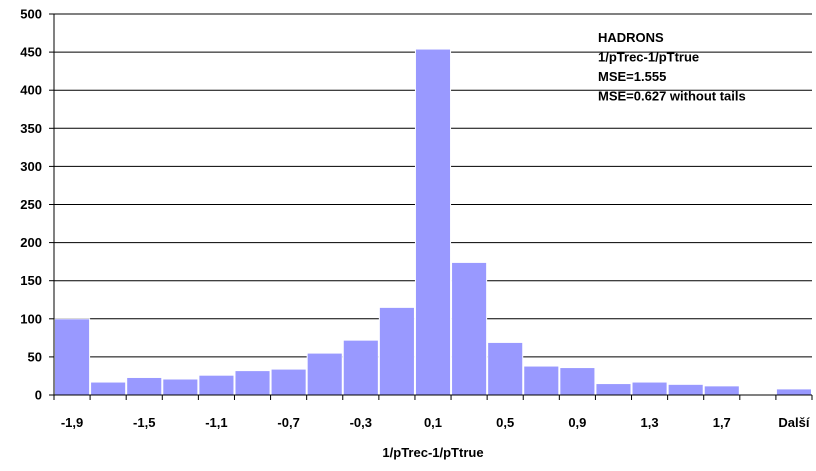  What do you see at coordinates (433, 422) in the screenshot?
I see `x-tick-label: 0,1` at bounding box center [433, 422].